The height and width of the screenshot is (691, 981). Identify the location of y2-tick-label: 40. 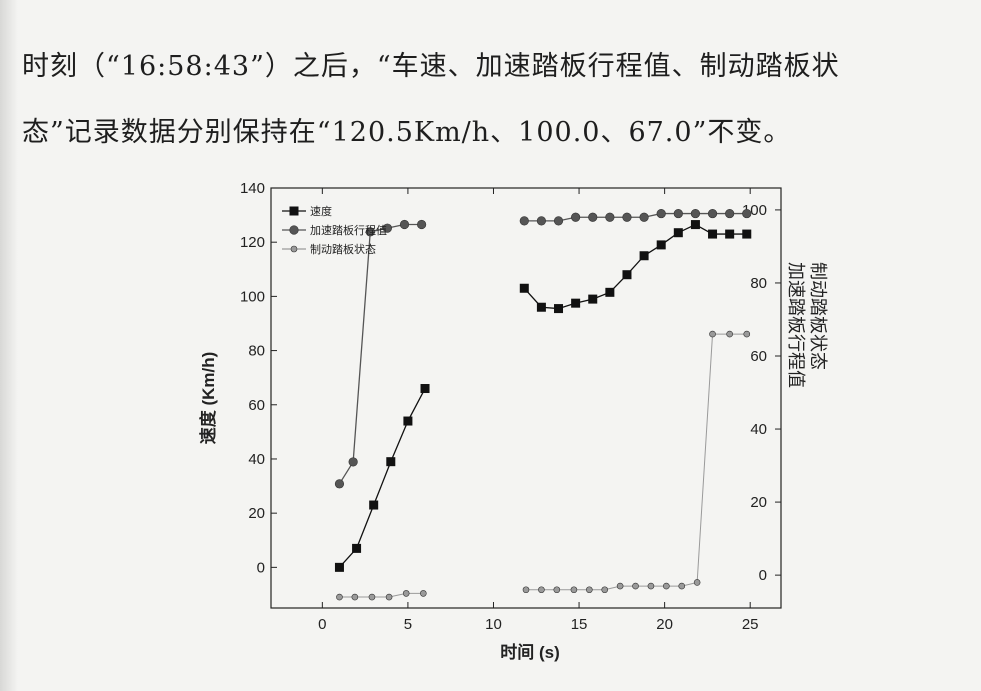
(758, 429).